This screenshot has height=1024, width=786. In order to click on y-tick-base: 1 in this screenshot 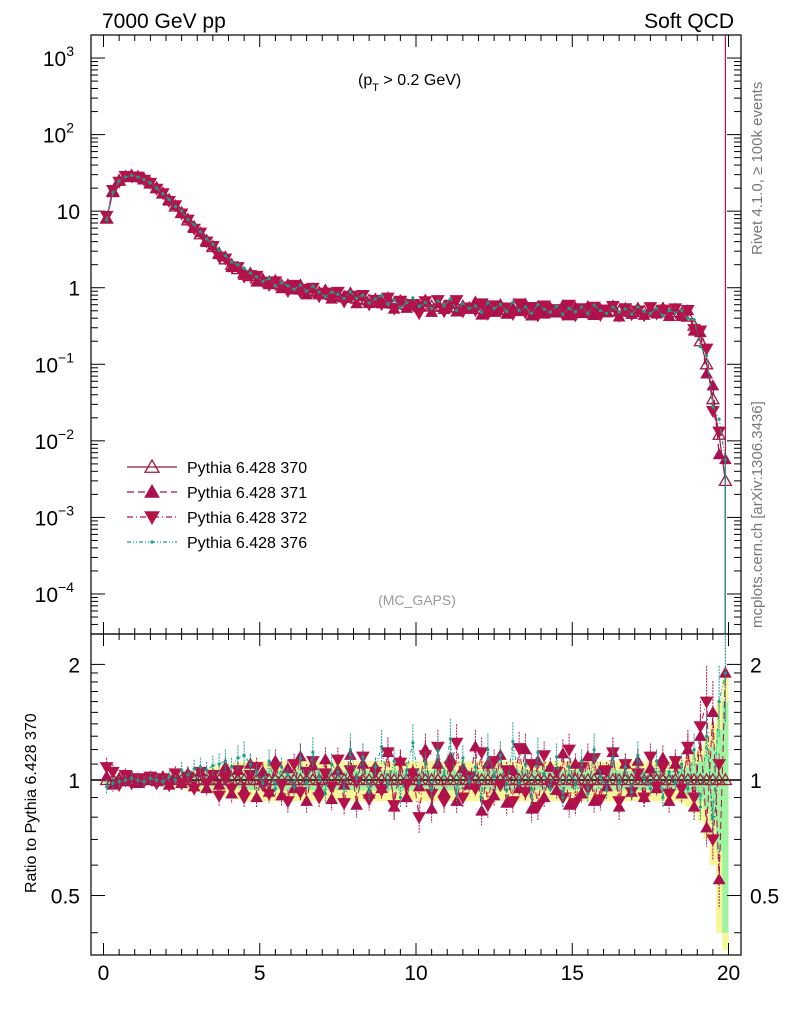, I will do `click(74, 289)`.